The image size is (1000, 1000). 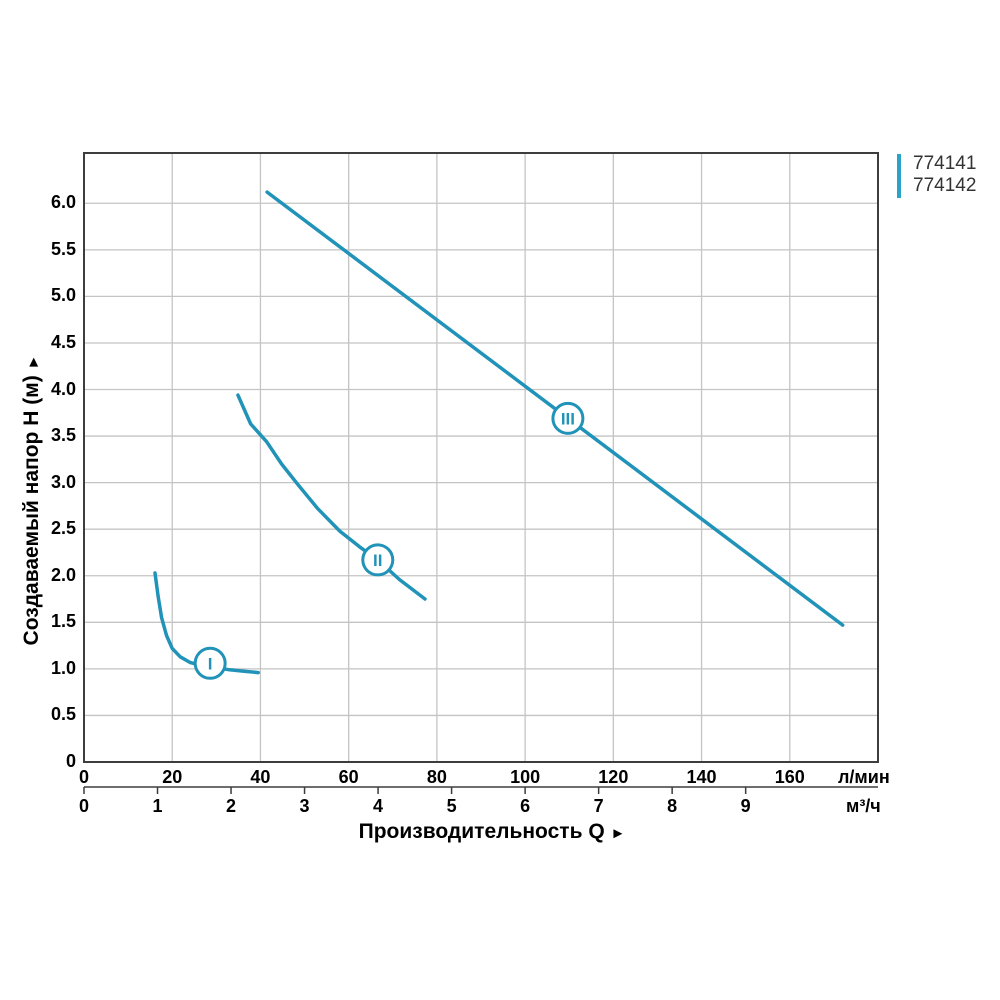 I want to click on legend-item-774141: 774141, so click(x=945, y=163).